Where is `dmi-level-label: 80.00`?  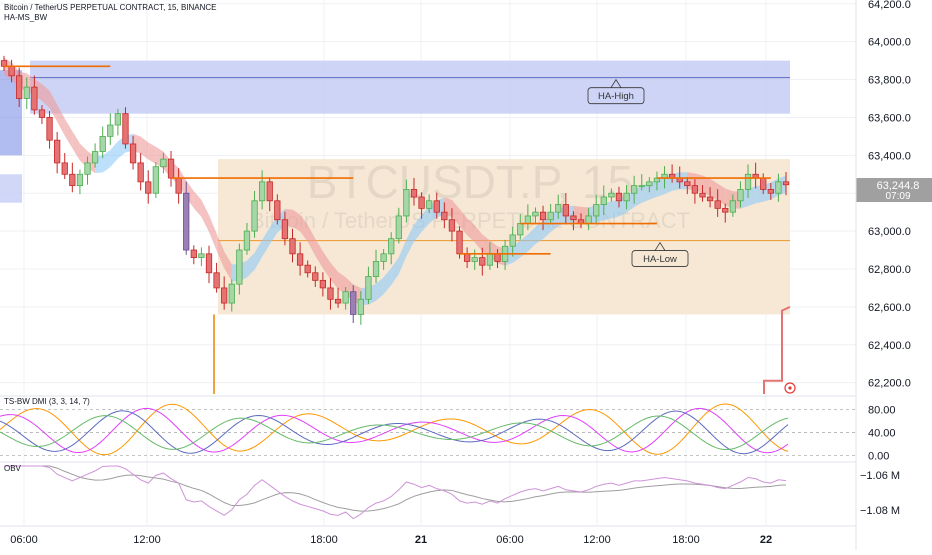 dmi-level-label: 80.00 is located at coordinates (882, 410).